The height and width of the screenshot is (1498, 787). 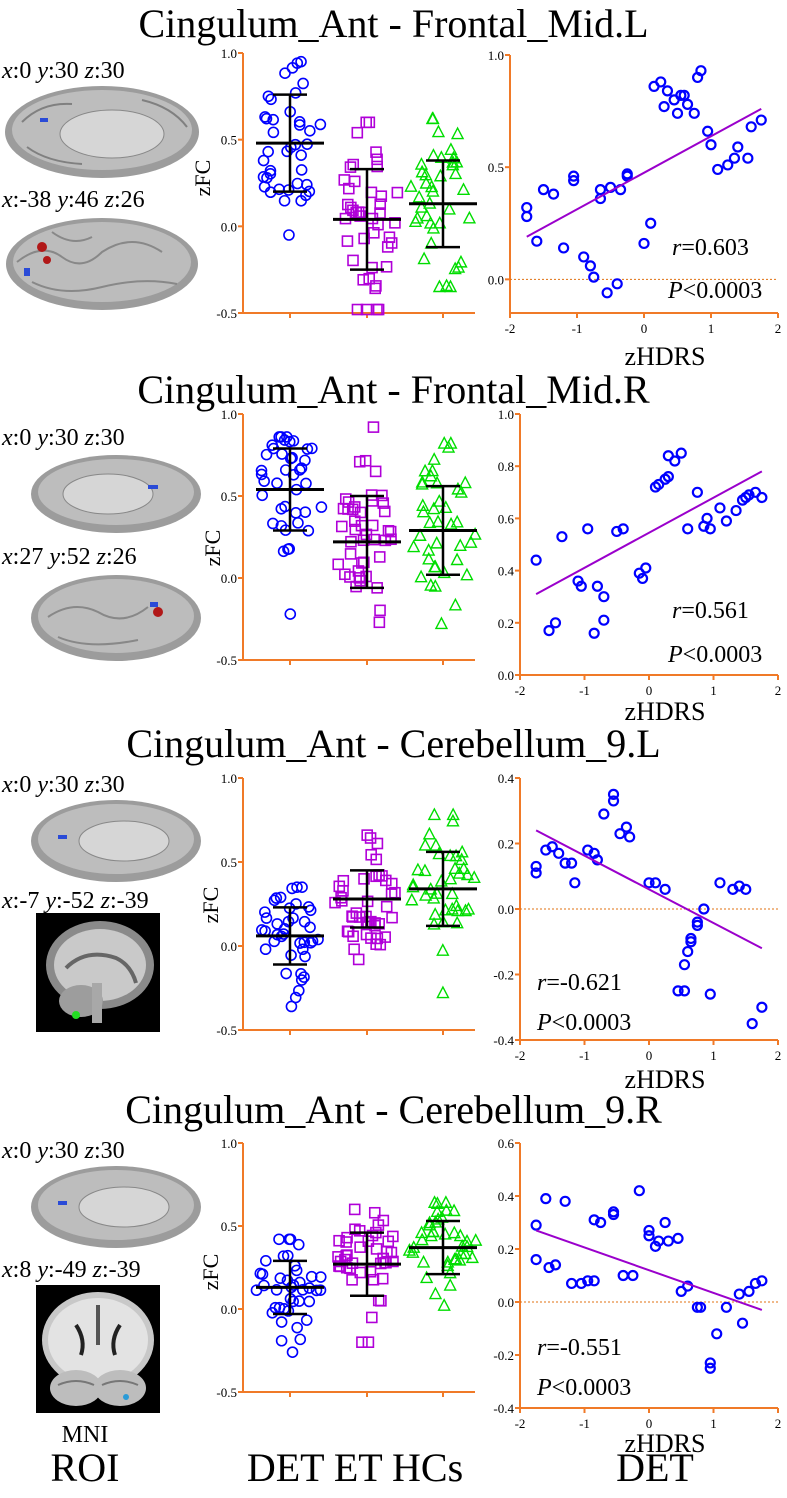 What do you see at coordinates (202, 178) in the screenshot?
I see `dot-y-axis-label: zFC` at bounding box center [202, 178].